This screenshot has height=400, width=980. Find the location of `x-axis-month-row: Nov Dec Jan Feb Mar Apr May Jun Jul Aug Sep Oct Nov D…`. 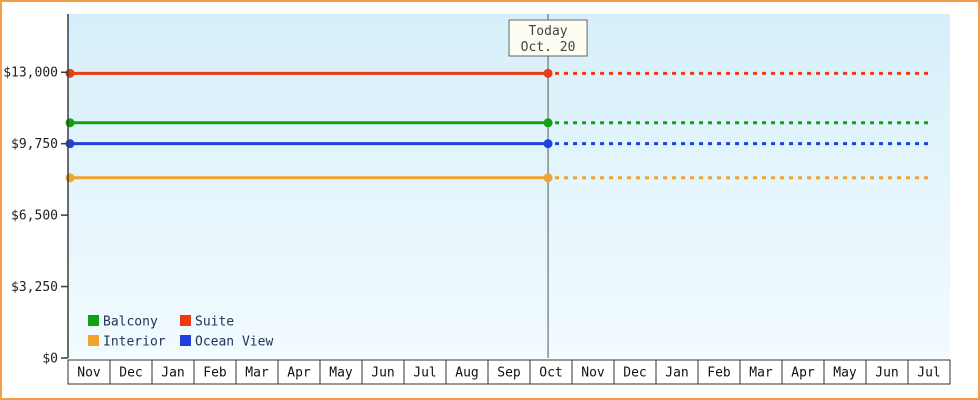

x-axis-month-row: Nov Dec Jan Feb Mar Apr May Jun Jul Aug Sep Oct Nov D… is located at coordinates (509, 372).